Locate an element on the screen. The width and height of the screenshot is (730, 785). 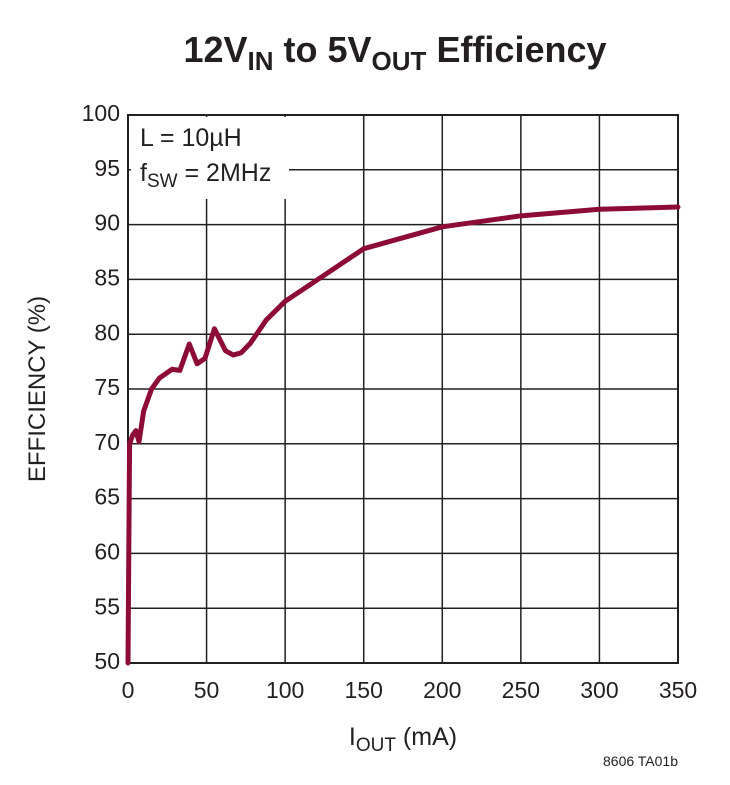
y-tick-label: 55 is located at coordinates (107, 606).